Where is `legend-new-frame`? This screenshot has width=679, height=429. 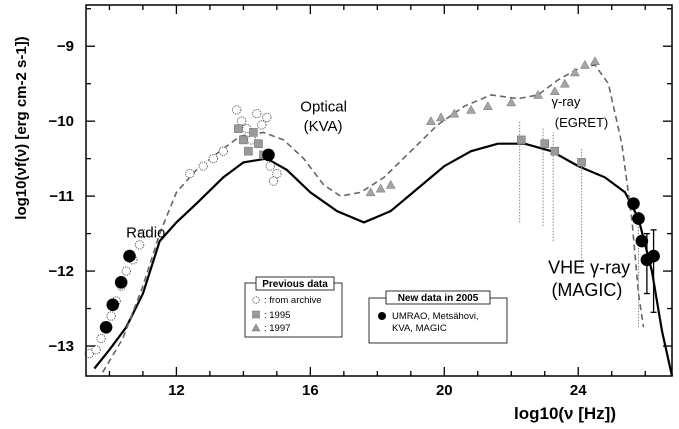
legend-new-frame is located at coordinates (438, 320).